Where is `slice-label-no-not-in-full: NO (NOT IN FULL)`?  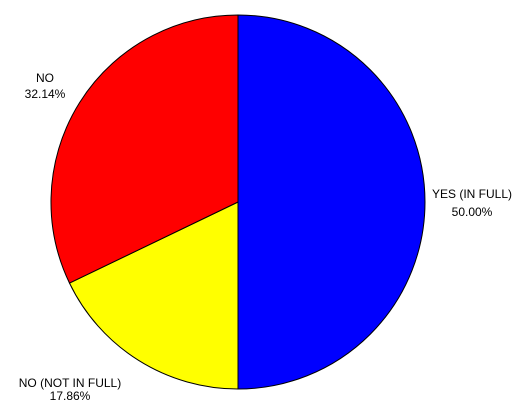 slice-label-no-not-in-full: NO (NOT IN FULL) is located at coordinates (70, 383).